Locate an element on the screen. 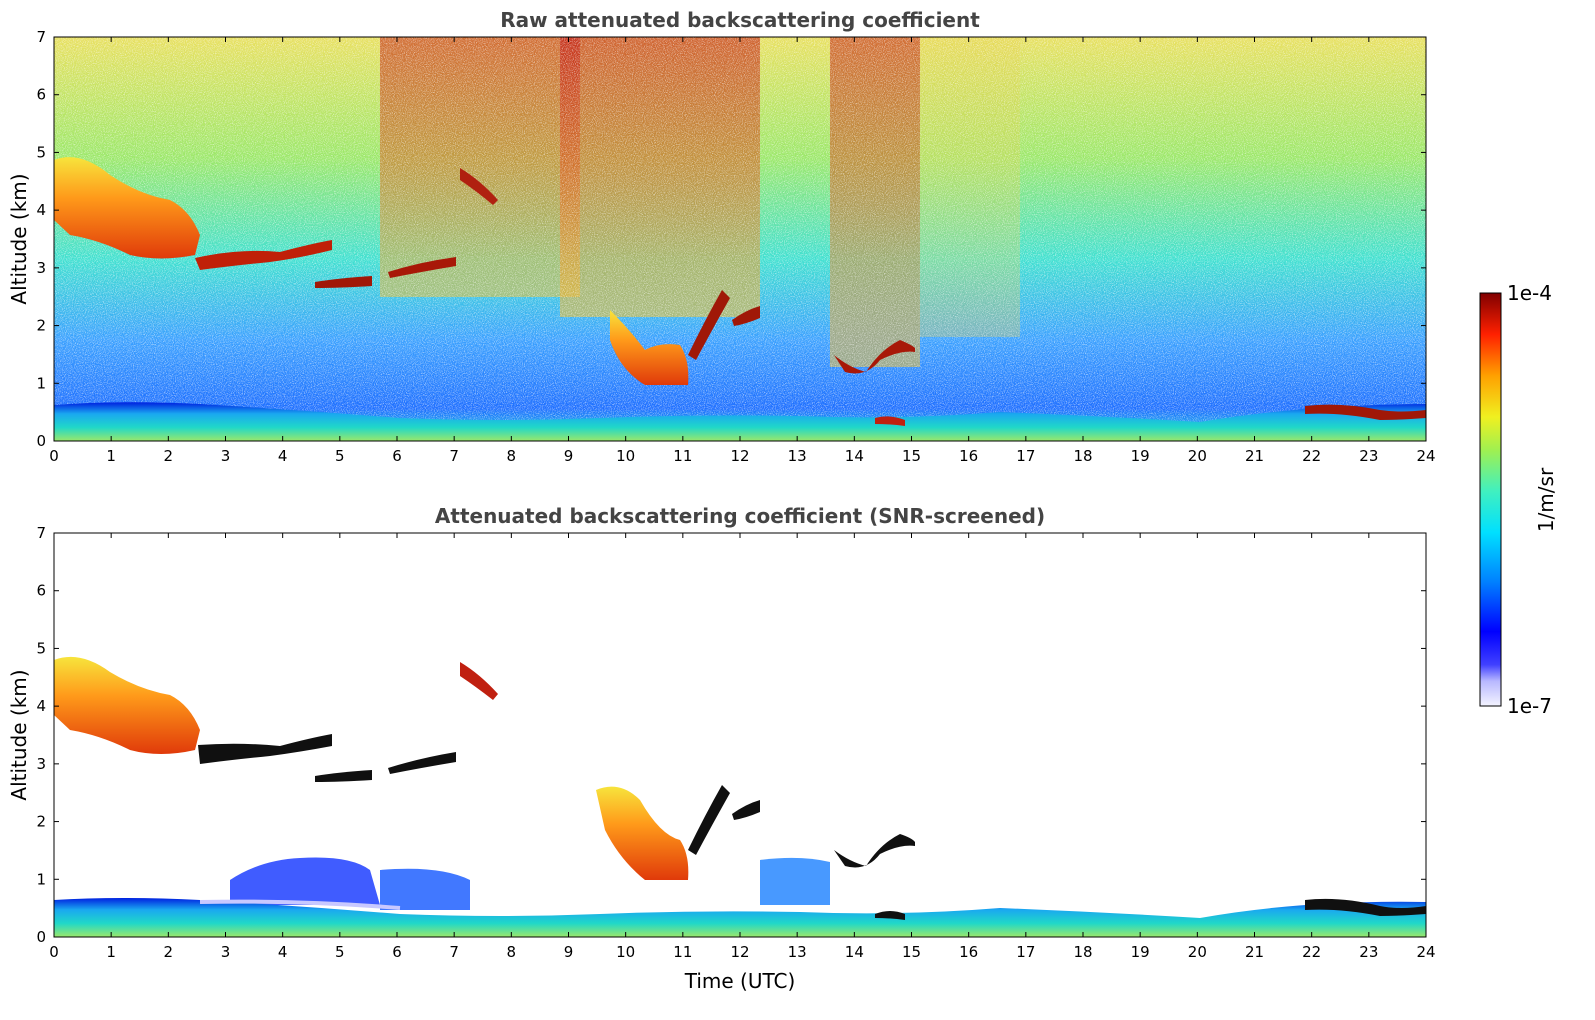  y-tick-label: 2 is located at coordinates (41, 822).